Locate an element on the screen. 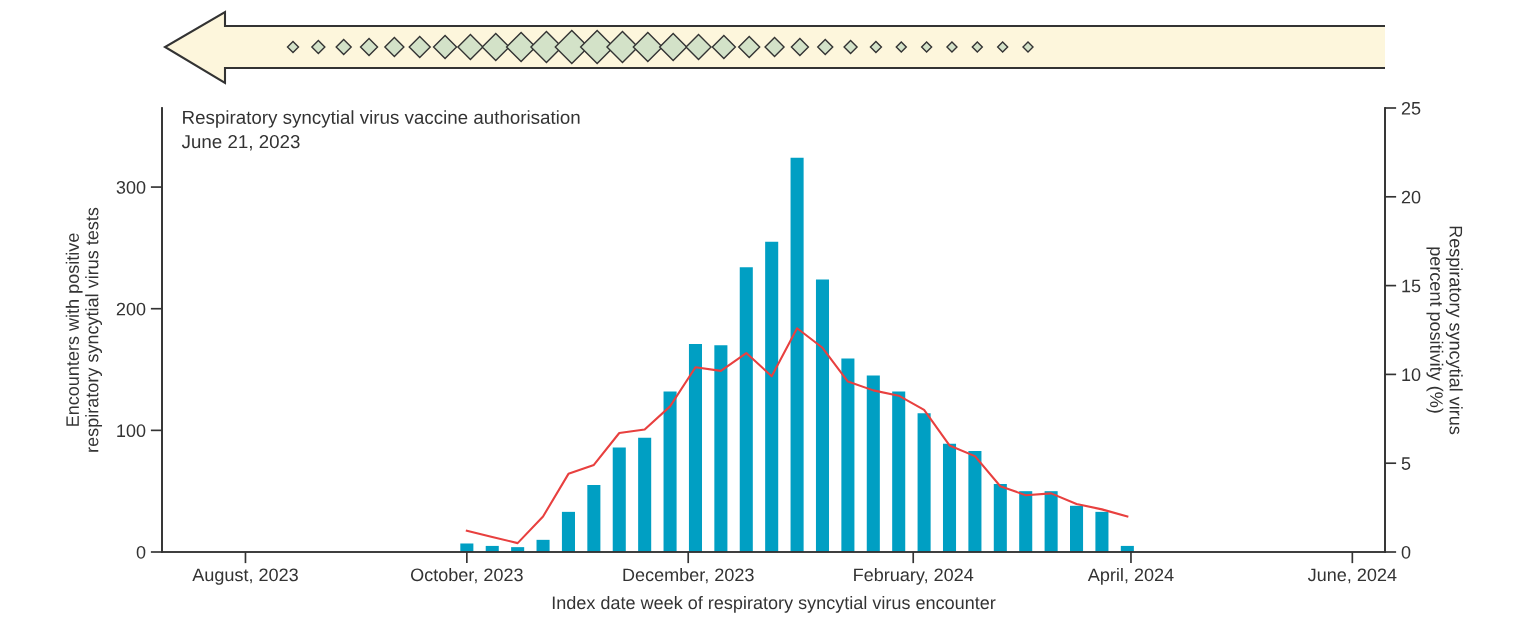 The height and width of the screenshot is (643, 1522). annotation: Respiratory syncytial virus vaccine authorisation June 21, 2023 is located at coordinates (380, 130).